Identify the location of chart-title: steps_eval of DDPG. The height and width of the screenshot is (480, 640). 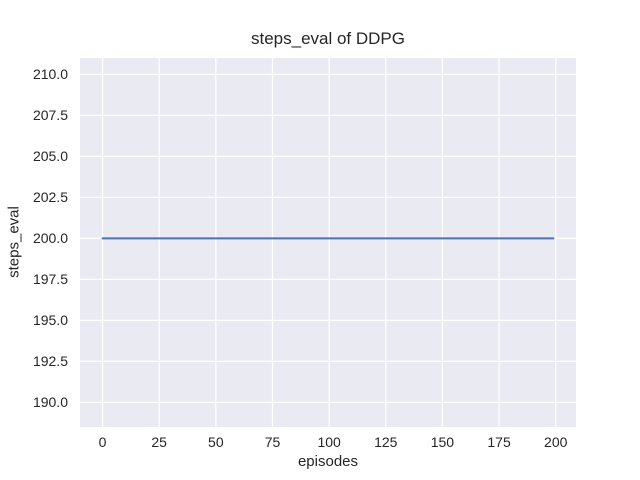
(327, 38).